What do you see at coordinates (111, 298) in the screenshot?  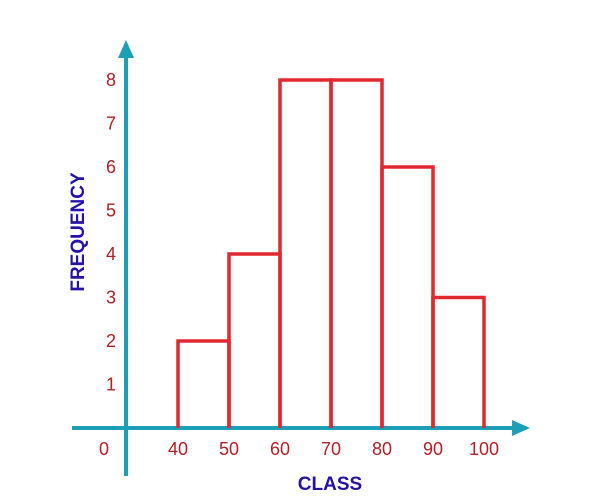 I see `y-tick-label-3: 3` at bounding box center [111, 298].